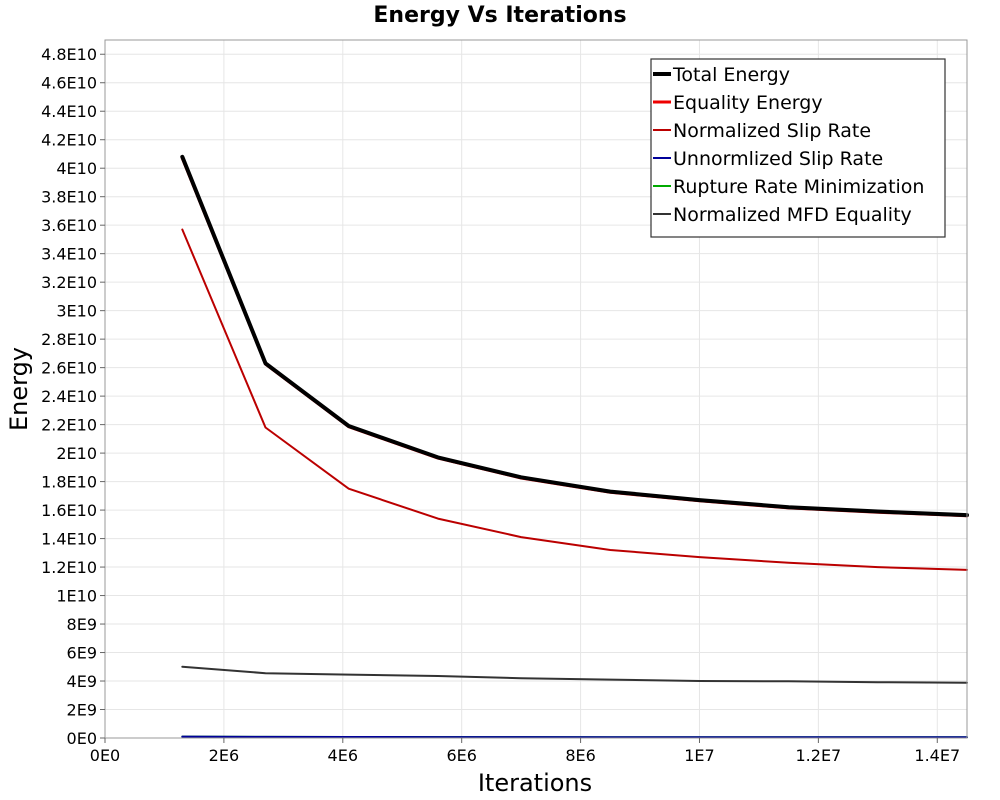  What do you see at coordinates (699, 755) in the screenshot?
I see `x-tick-label: 1E7` at bounding box center [699, 755].